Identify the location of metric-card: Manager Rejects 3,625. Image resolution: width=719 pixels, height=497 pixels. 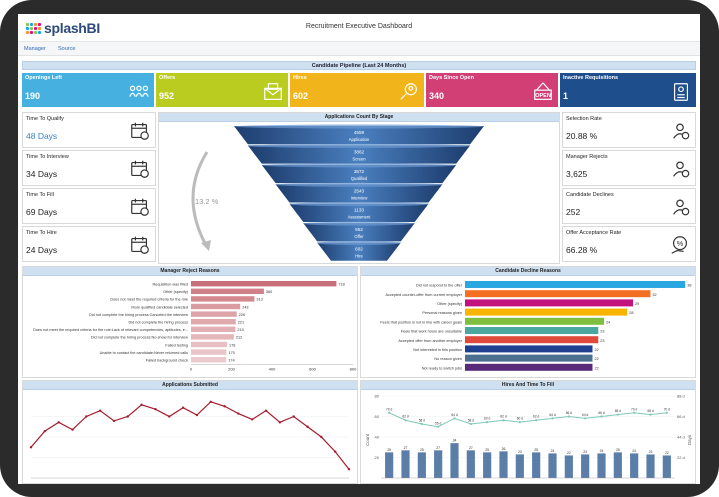
(629, 168).